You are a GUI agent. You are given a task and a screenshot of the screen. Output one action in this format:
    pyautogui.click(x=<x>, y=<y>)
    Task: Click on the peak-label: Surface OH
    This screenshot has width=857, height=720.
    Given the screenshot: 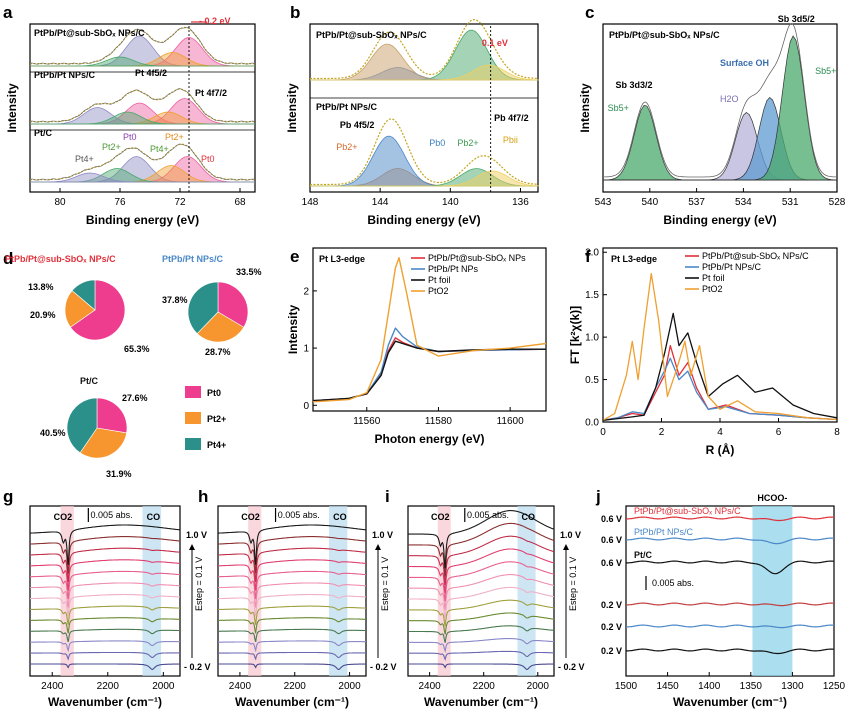 What is the action you would take?
    pyautogui.click(x=744, y=63)
    